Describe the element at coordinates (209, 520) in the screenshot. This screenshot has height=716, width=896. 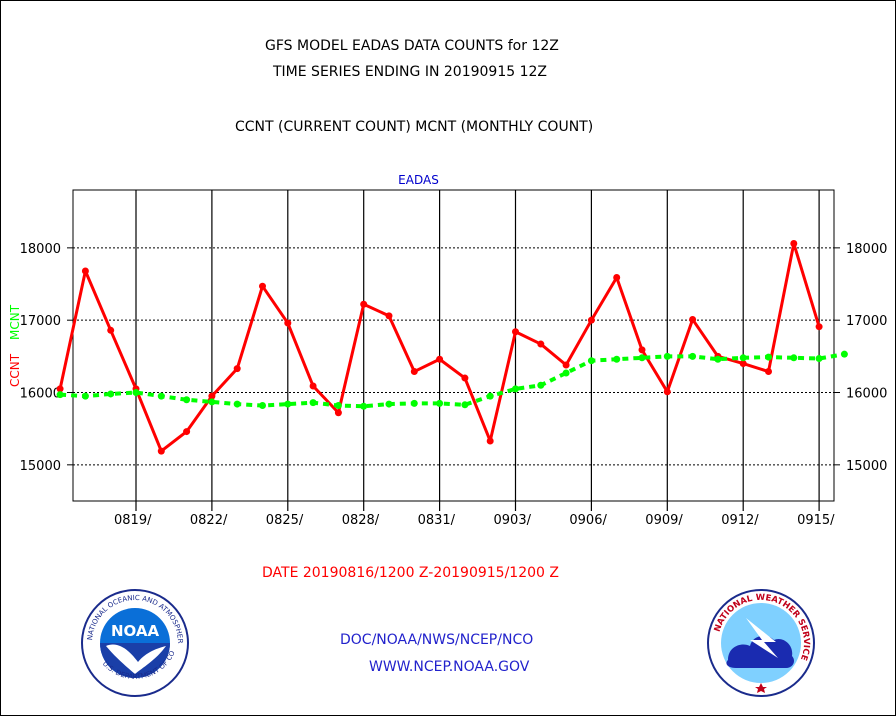
I see `x-tick-label: 0822/` at that location.